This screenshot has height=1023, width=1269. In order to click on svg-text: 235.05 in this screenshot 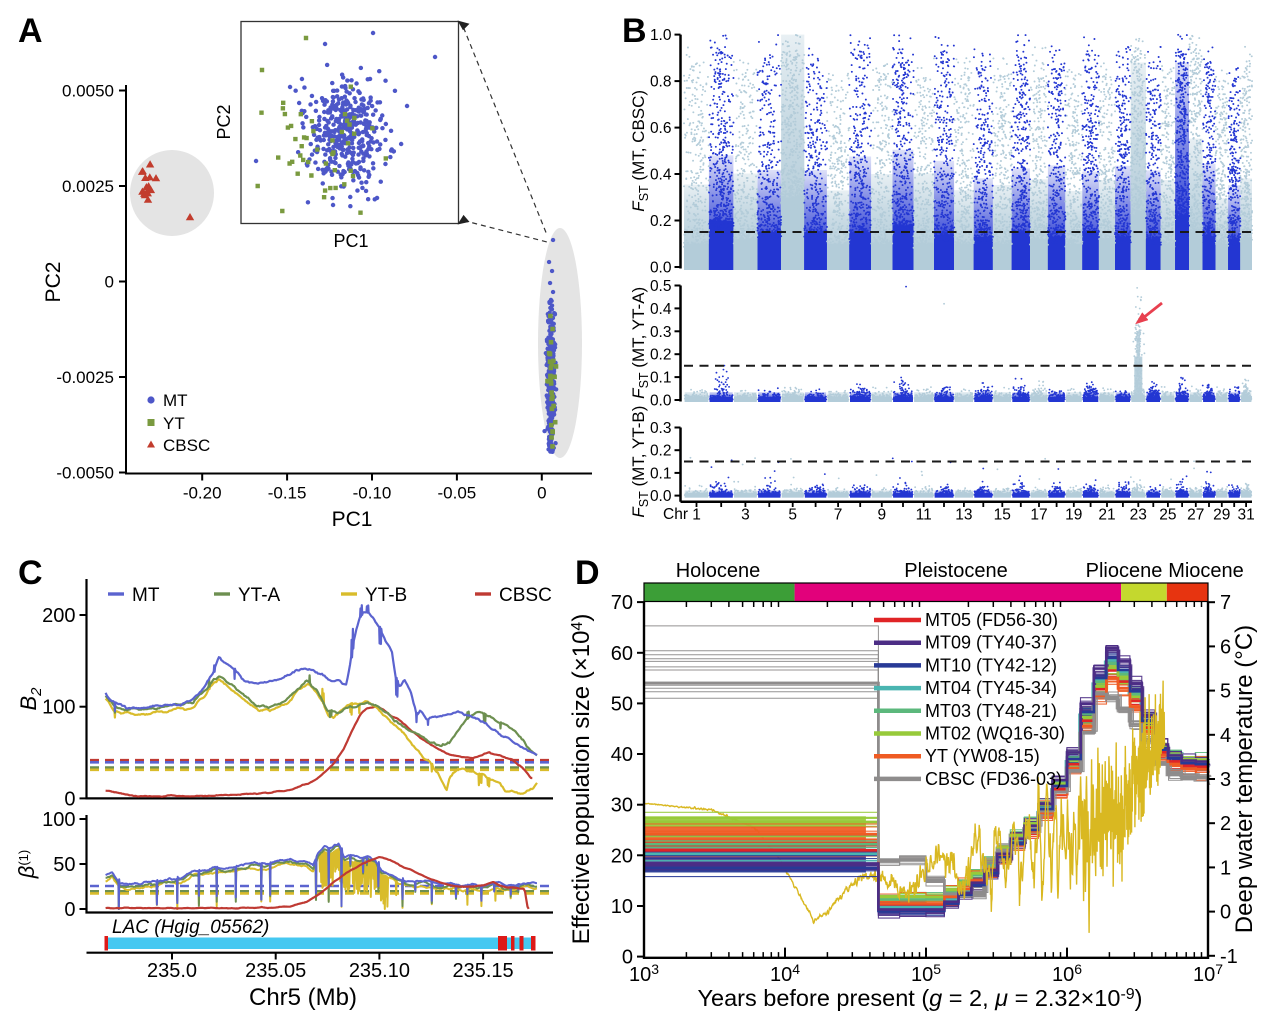, I will do `click(275, 971)`.